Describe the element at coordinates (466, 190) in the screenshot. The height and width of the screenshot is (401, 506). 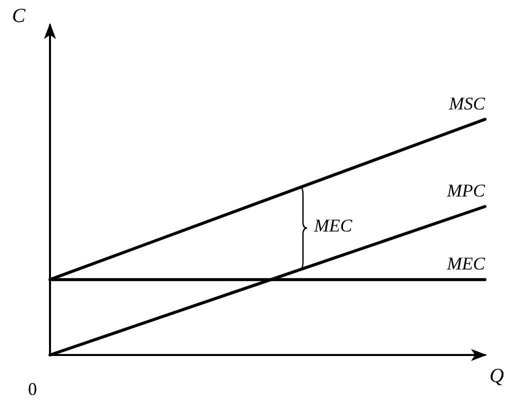
I see `series-label: MPC` at that location.